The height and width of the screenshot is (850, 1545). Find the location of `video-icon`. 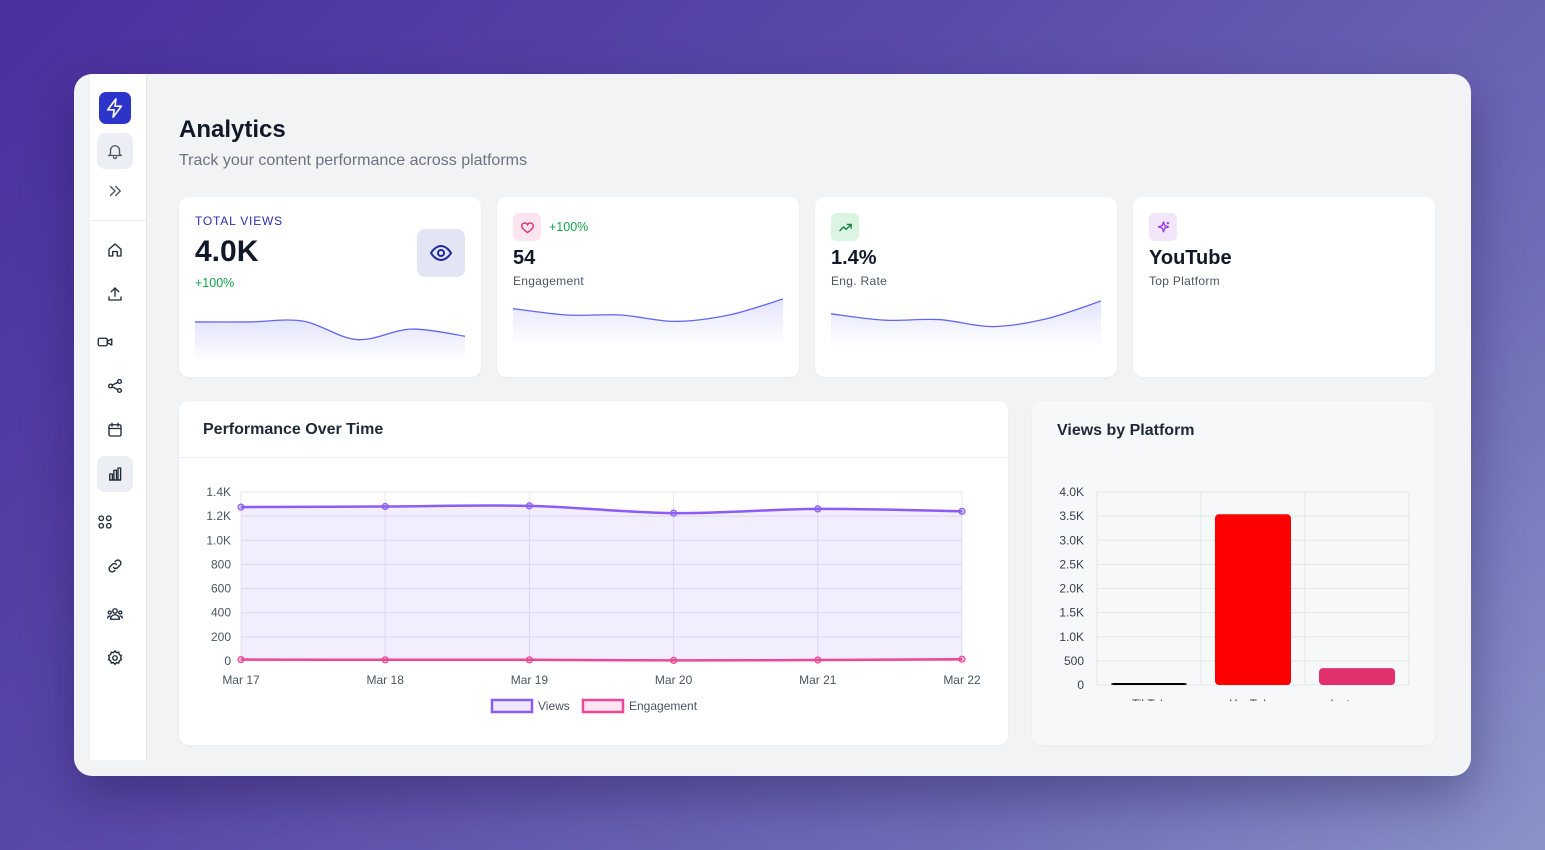

video-icon is located at coordinates (105, 342).